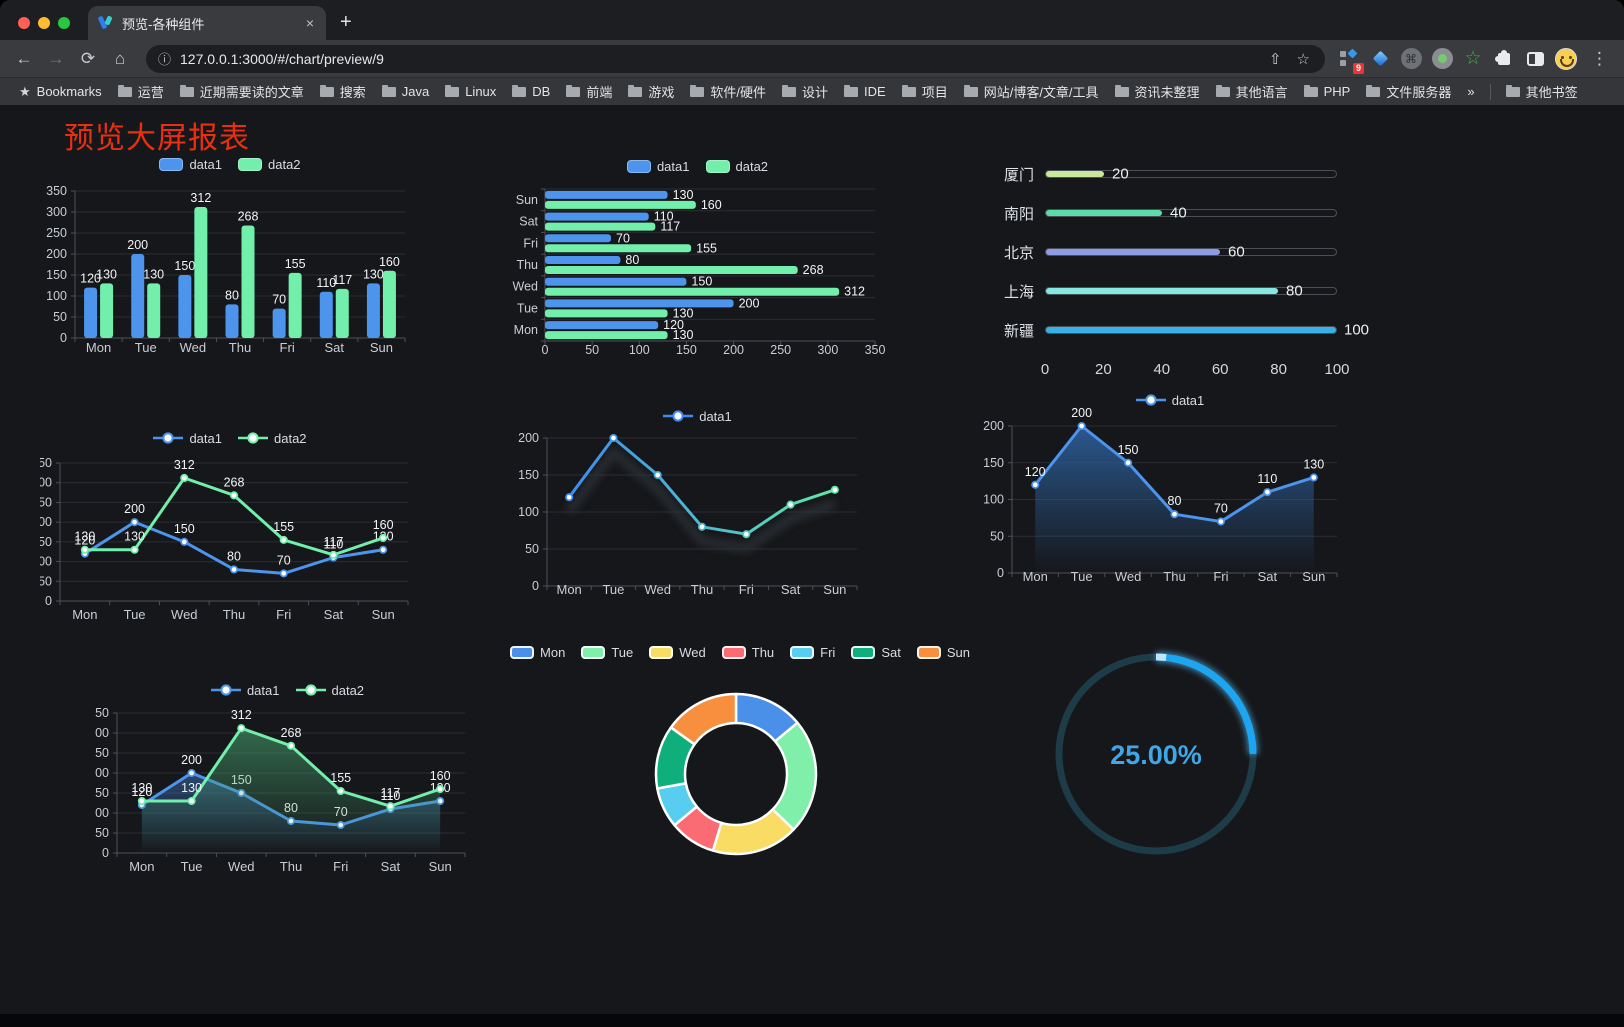 Image resolution: width=1624 pixels, height=1027 pixels. Describe the element at coordinates (620, 204) in the screenshot. I see `bar-data2-Sun` at that location.